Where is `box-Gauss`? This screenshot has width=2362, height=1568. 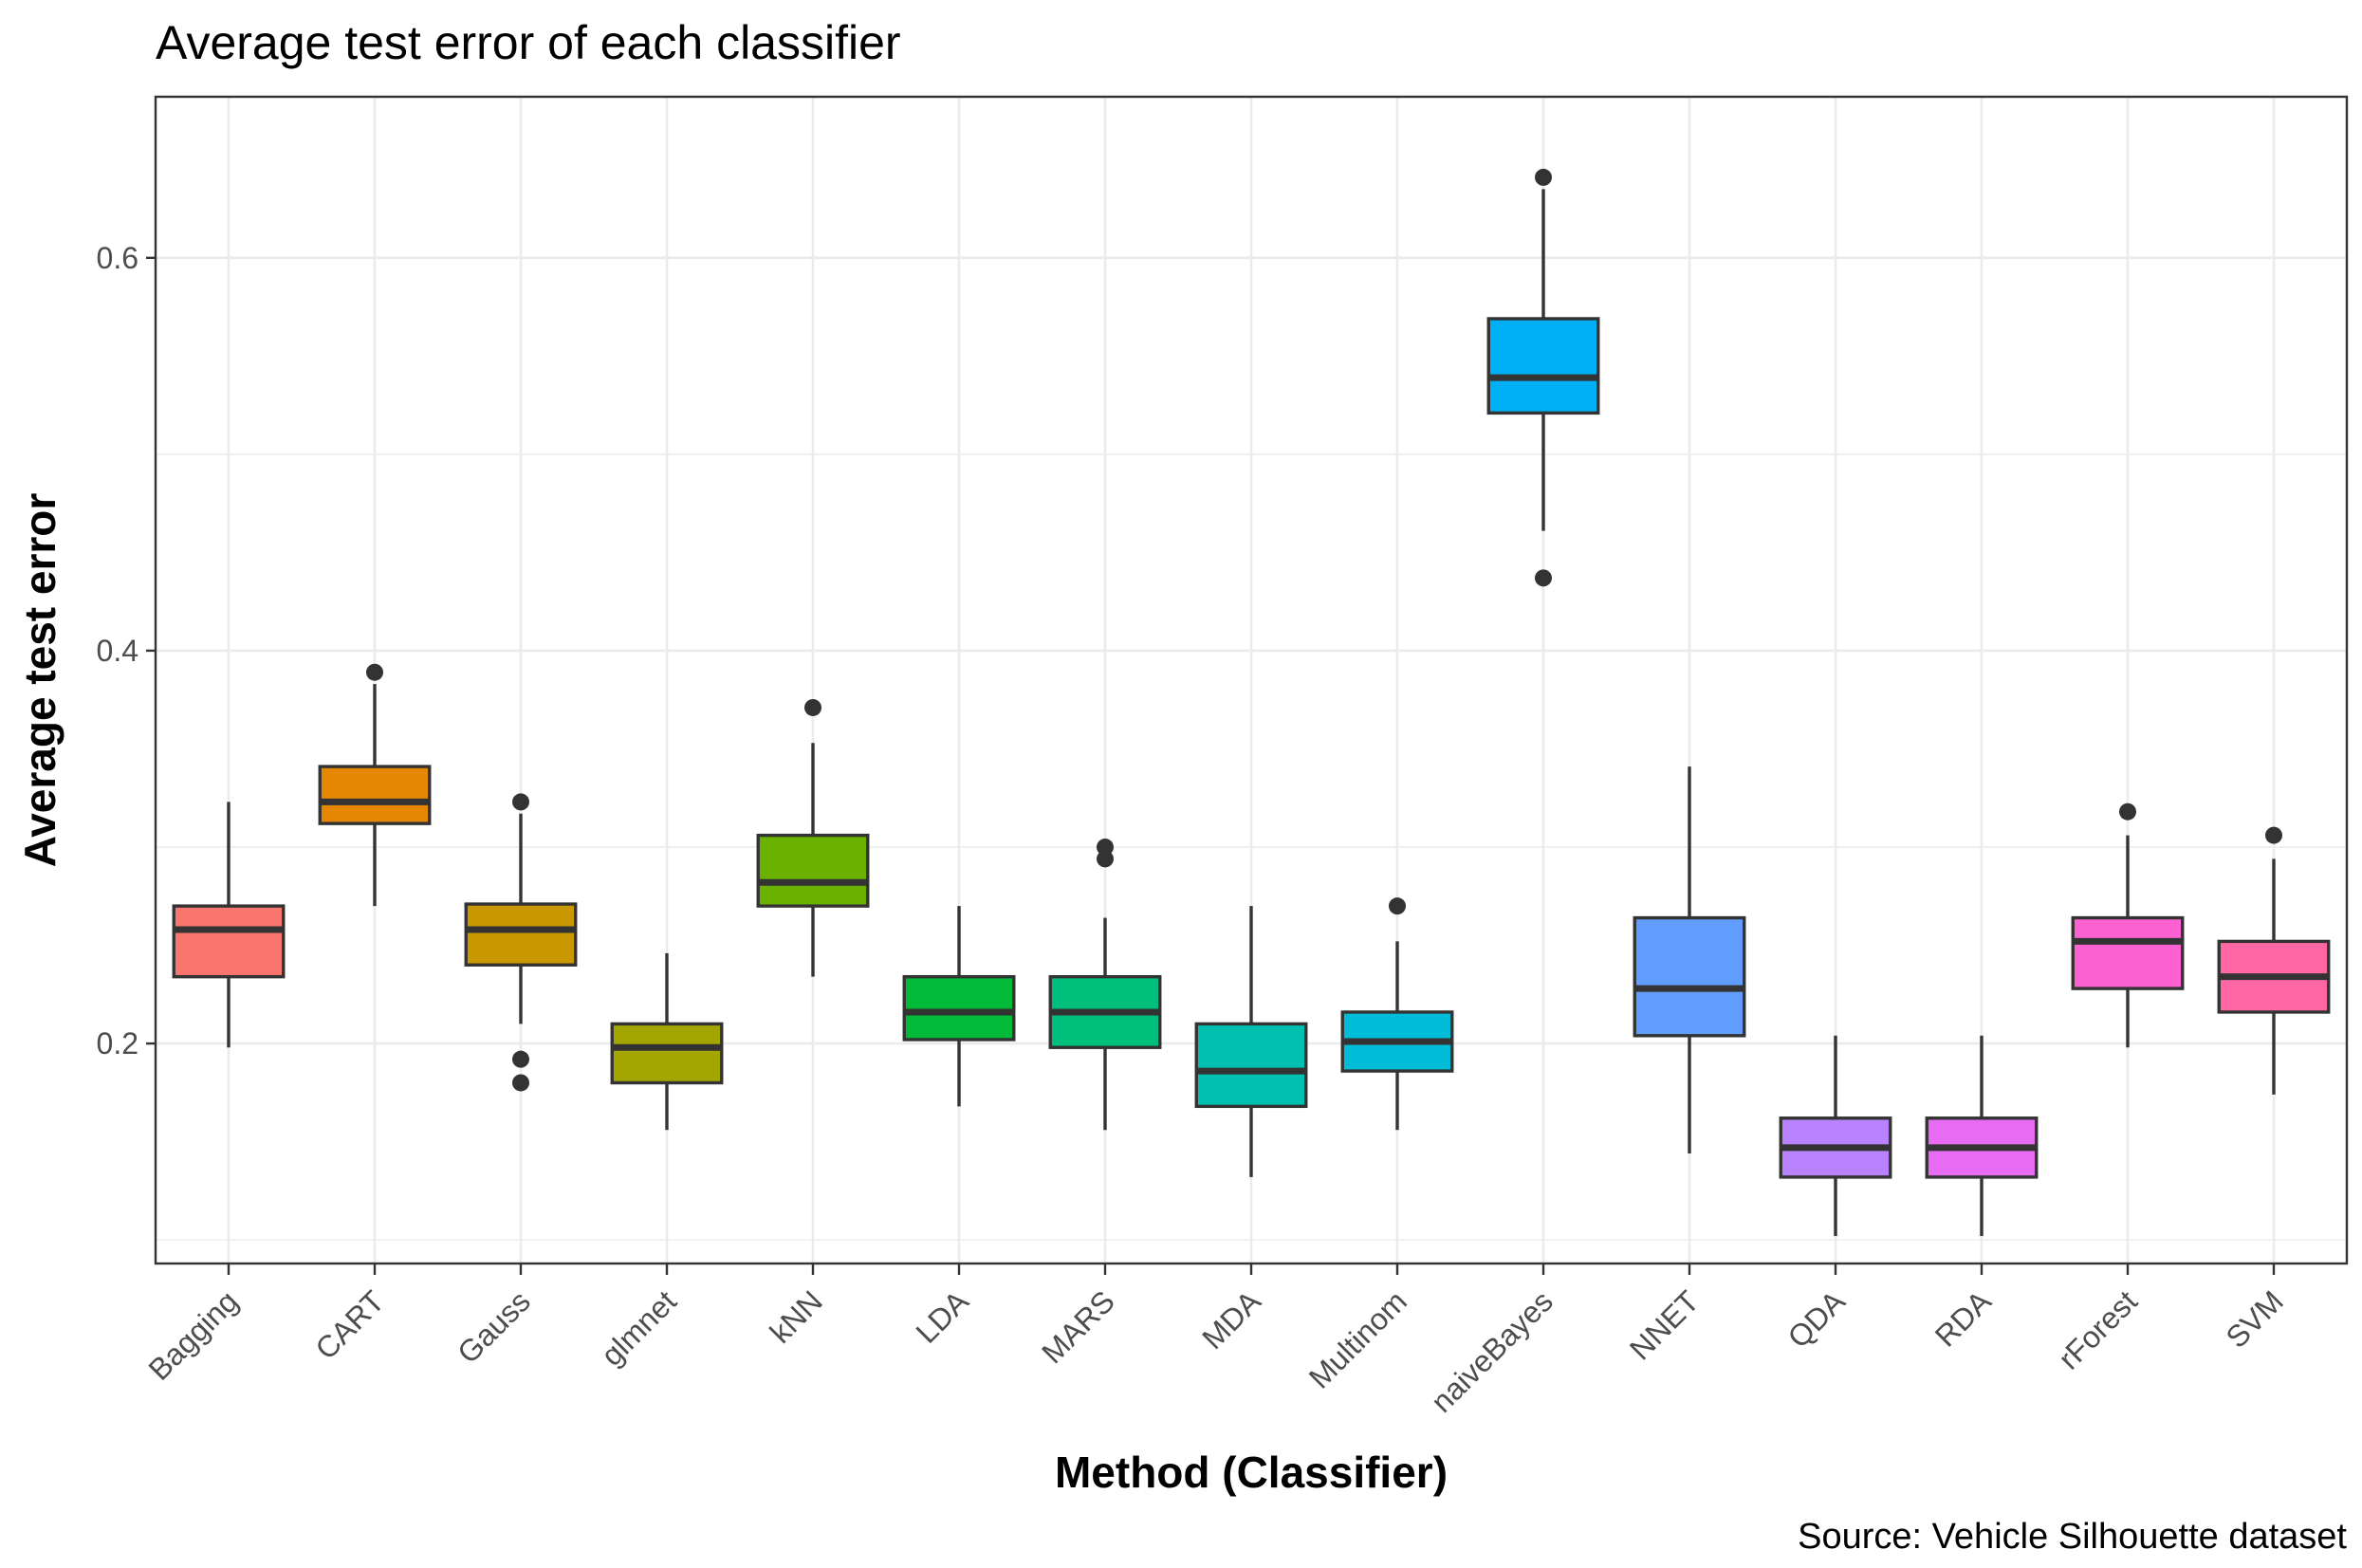
box-Gauss is located at coordinates (521, 943).